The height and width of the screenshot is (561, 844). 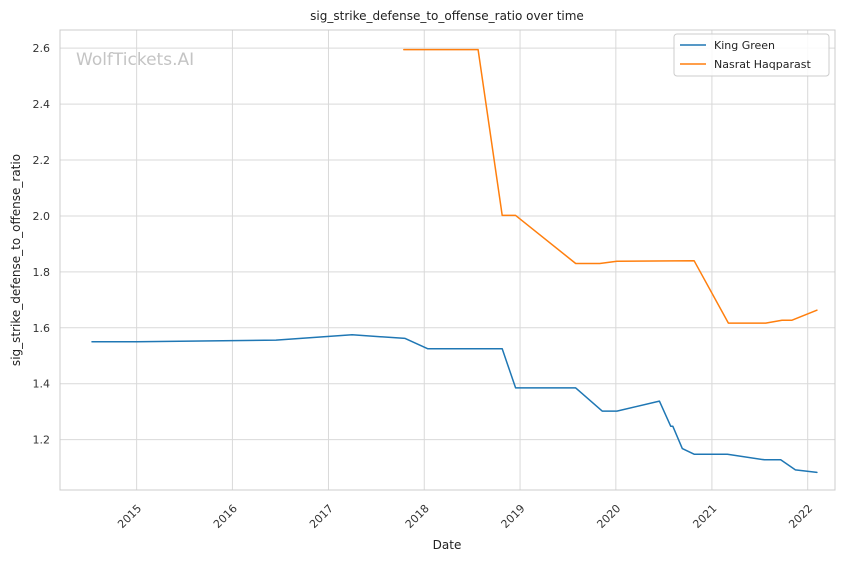 What do you see at coordinates (42, 160) in the screenshot?
I see `y-tick-label: 2.2` at bounding box center [42, 160].